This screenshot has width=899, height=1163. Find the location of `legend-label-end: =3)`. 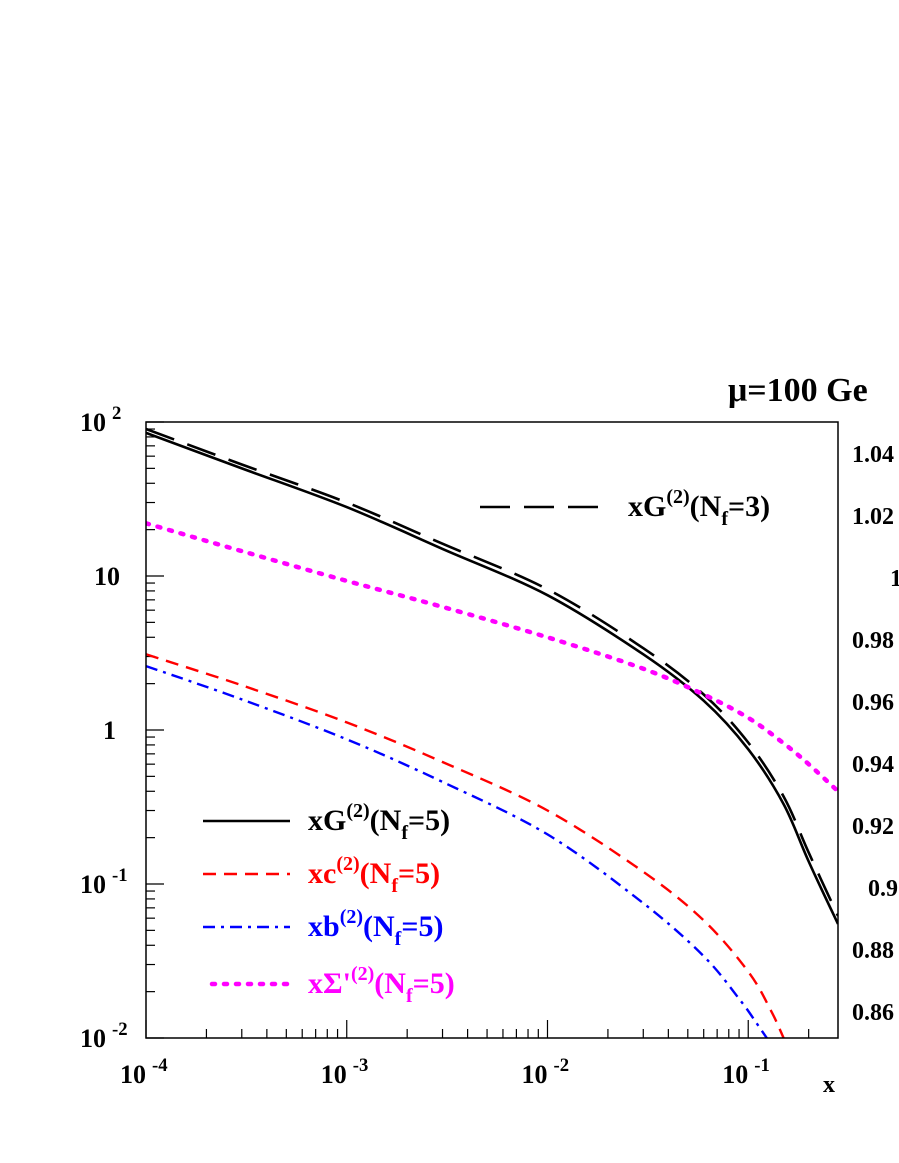

legend-label-end: =3) is located at coordinates (749, 506).